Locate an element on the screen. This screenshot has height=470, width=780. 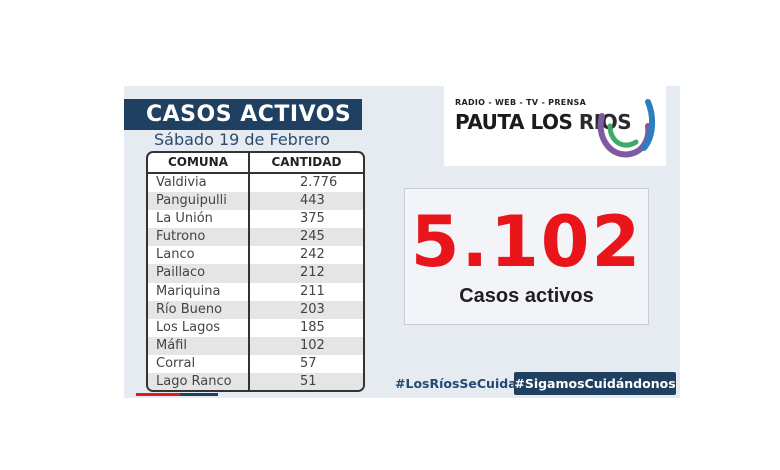
logo-brand: PAUTA LOS RIOS is located at coordinates (543, 122).